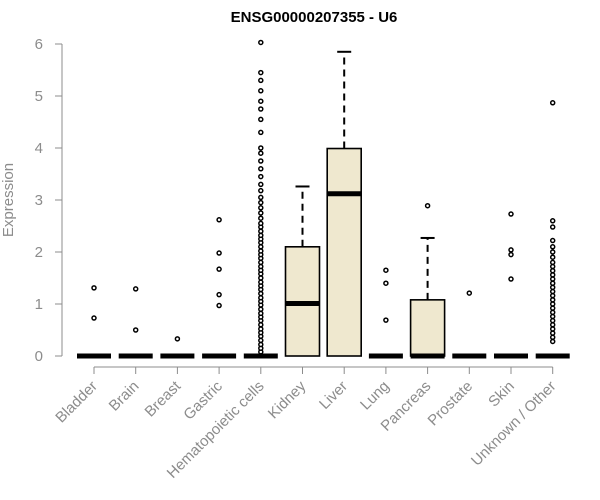 This screenshot has height=500, width=600. I want to click on box-prostate, so click(469, 324).